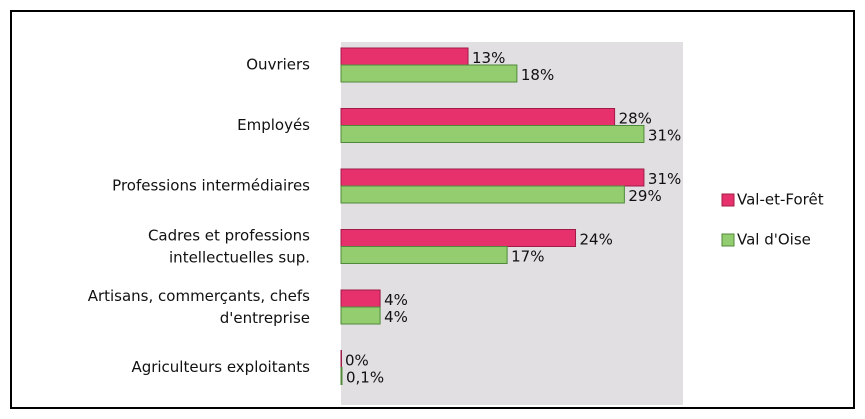 The height and width of the screenshot is (419, 865). What do you see at coordinates (527, 257) in the screenshot?
I see `value-label: 17%` at bounding box center [527, 257].